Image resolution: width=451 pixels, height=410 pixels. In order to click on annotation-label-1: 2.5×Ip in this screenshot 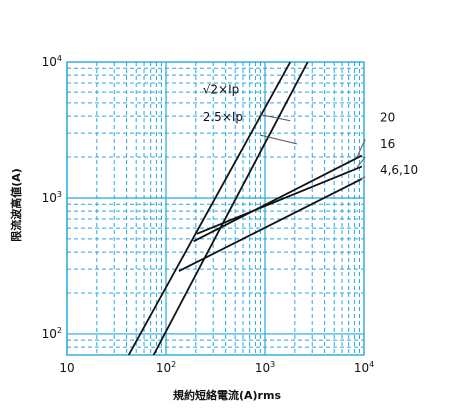, I will do `click(223, 117)`.